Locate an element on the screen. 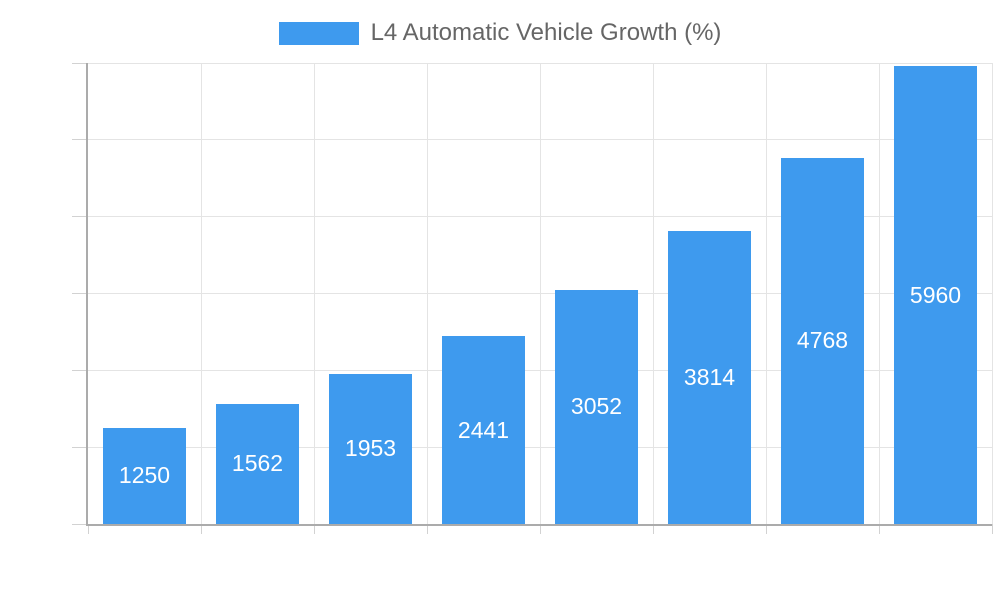 The height and width of the screenshot is (600, 1000). bar-value-label: 5960 is located at coordinates (935, 294).